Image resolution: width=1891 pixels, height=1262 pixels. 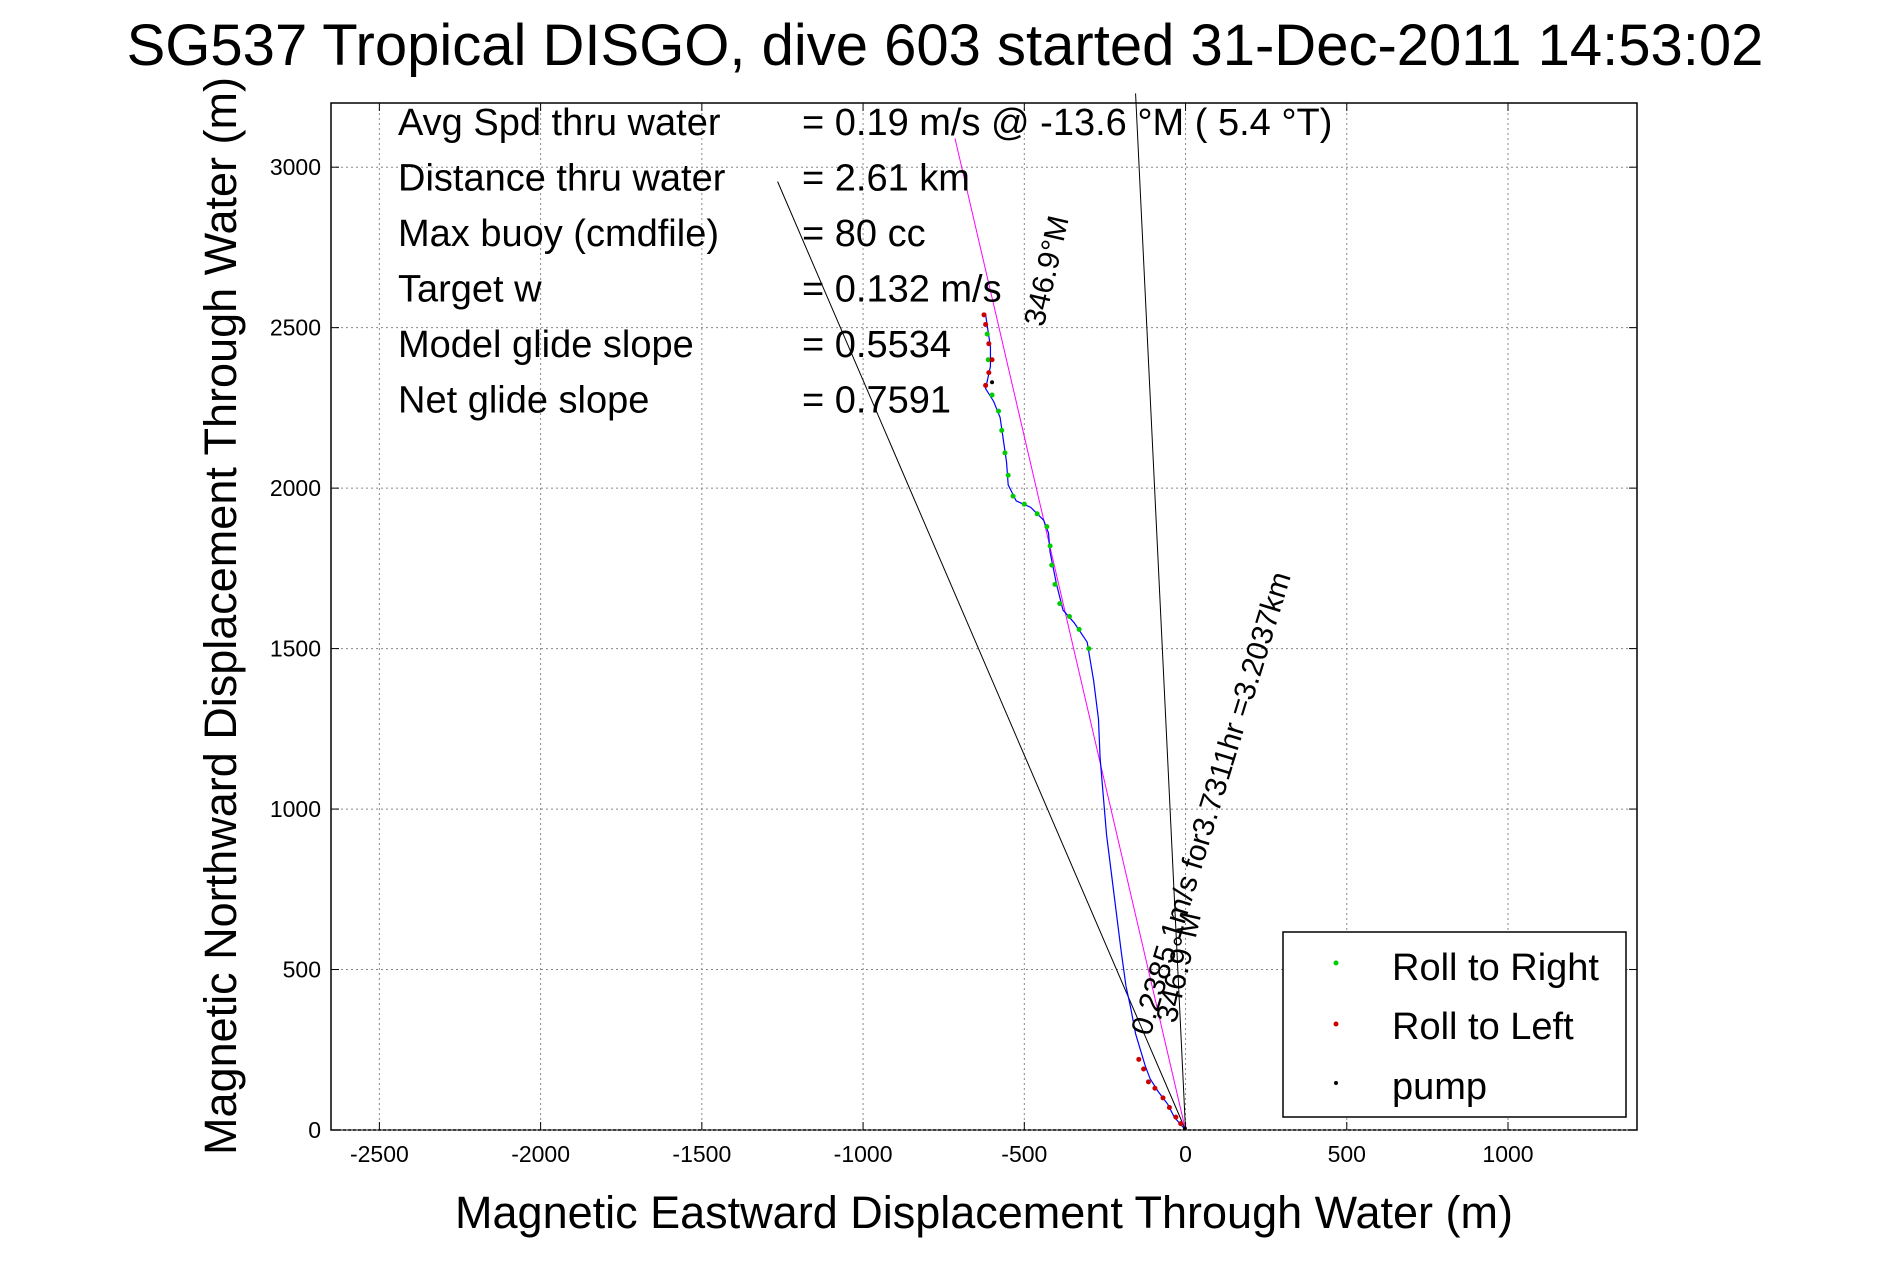 I want to click on legend-label-roll-left: Roll to Left, so click(x=1483, y=1027).